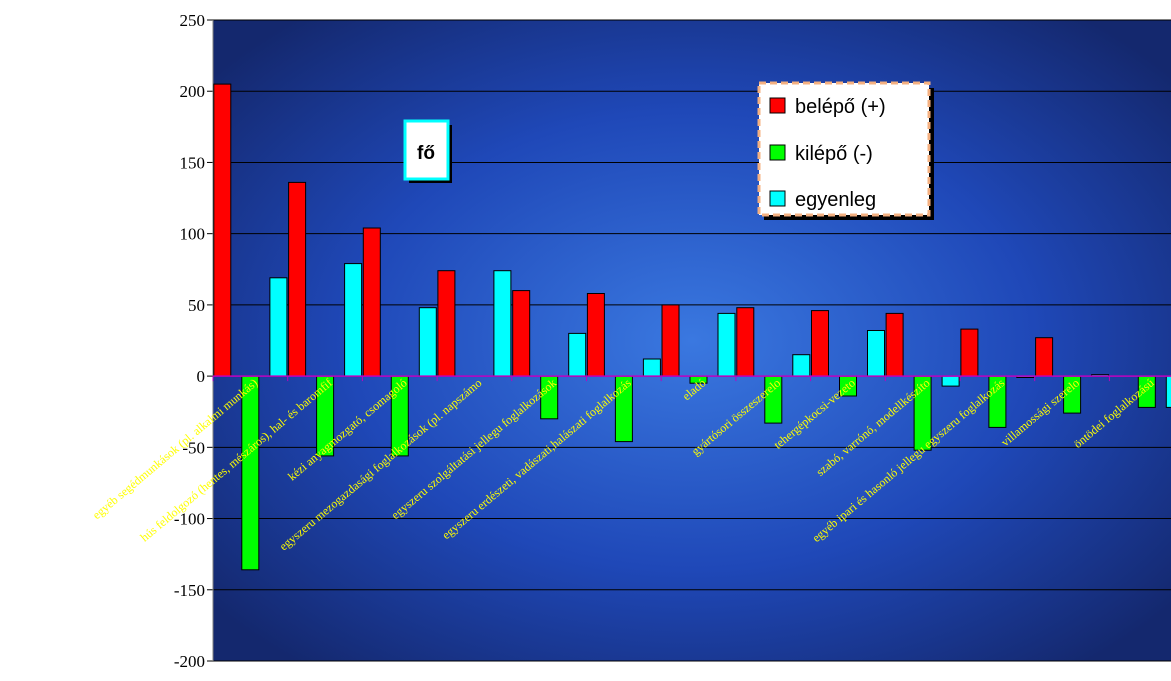  What do you see at coordinates (189, 661) in the screenshot?
I see `y-tick-label: -200` at bounding box center [189, 661].